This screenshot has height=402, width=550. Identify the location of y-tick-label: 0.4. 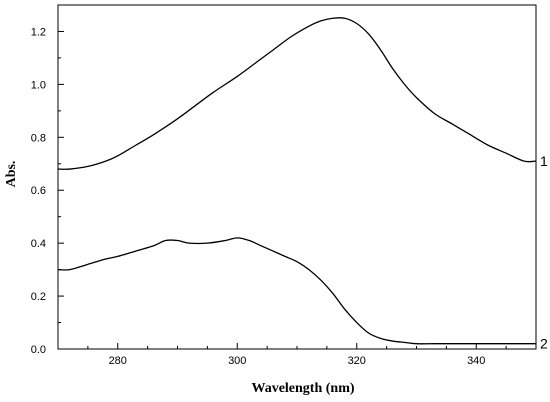
(38, 244).